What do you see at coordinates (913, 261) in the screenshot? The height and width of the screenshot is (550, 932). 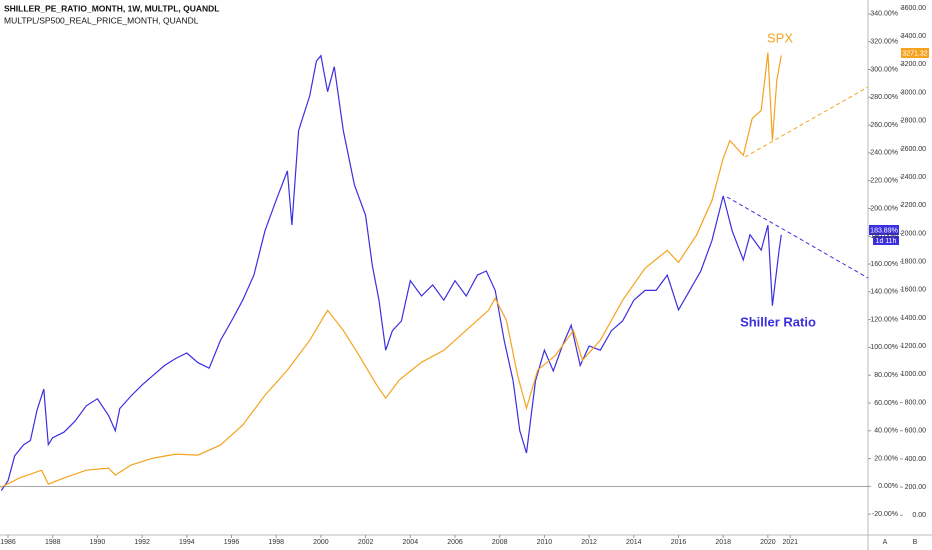 I see `y2-tick-label: 1800.00` at bounding box center [913, 261].